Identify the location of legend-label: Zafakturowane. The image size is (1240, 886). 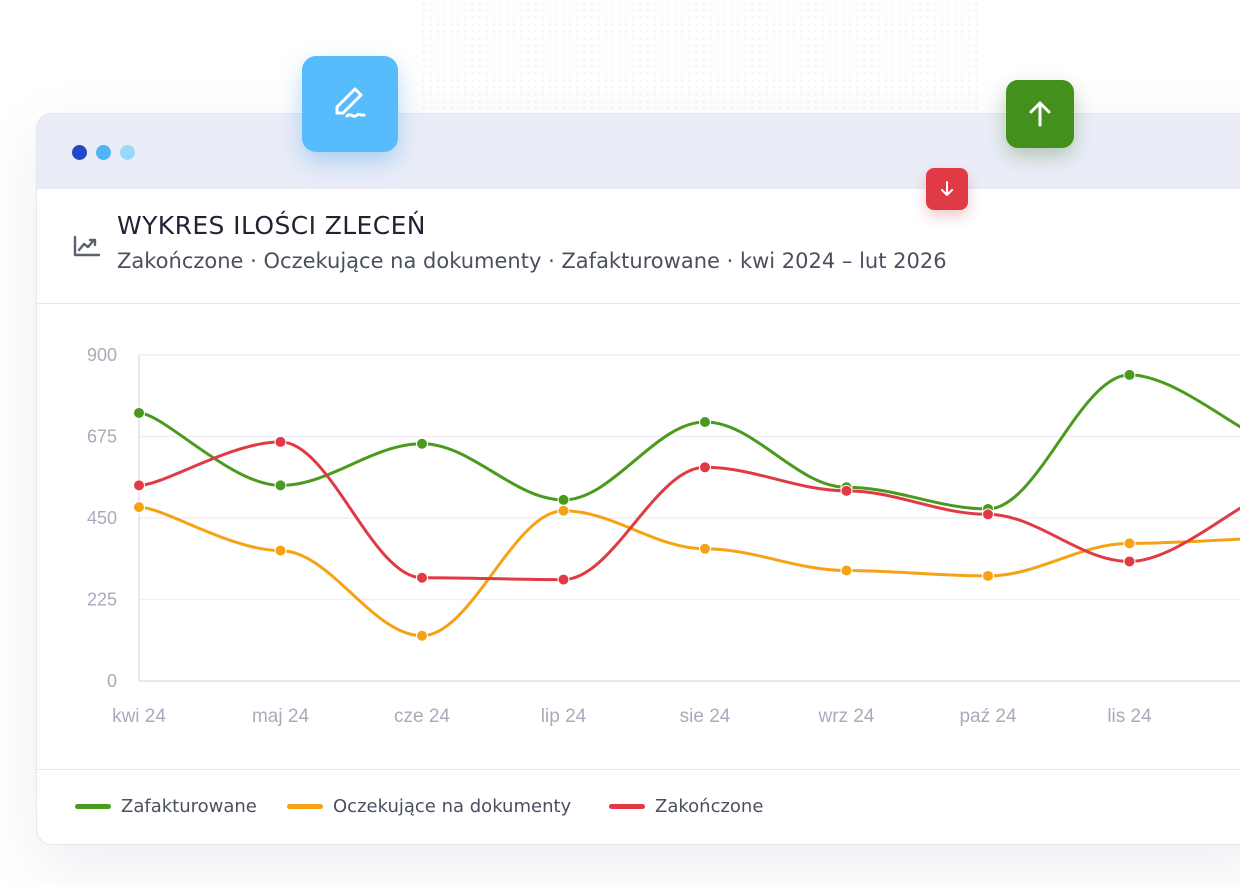
(189, 806).